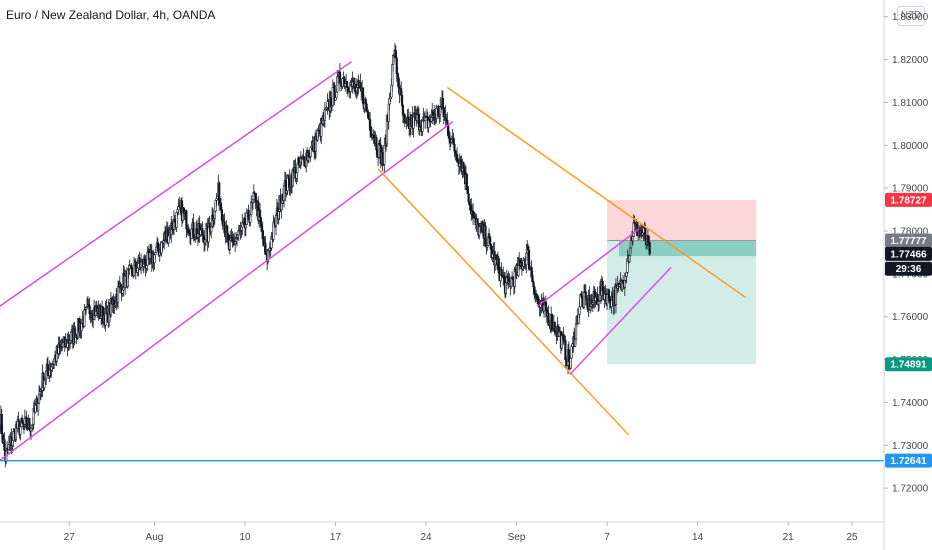 Image resolution: width=932 pixels, height=550 pixels. Describe the element at coordinates (155, 537) in the screenshot. I see `time-tick-label: Aug` at that location.